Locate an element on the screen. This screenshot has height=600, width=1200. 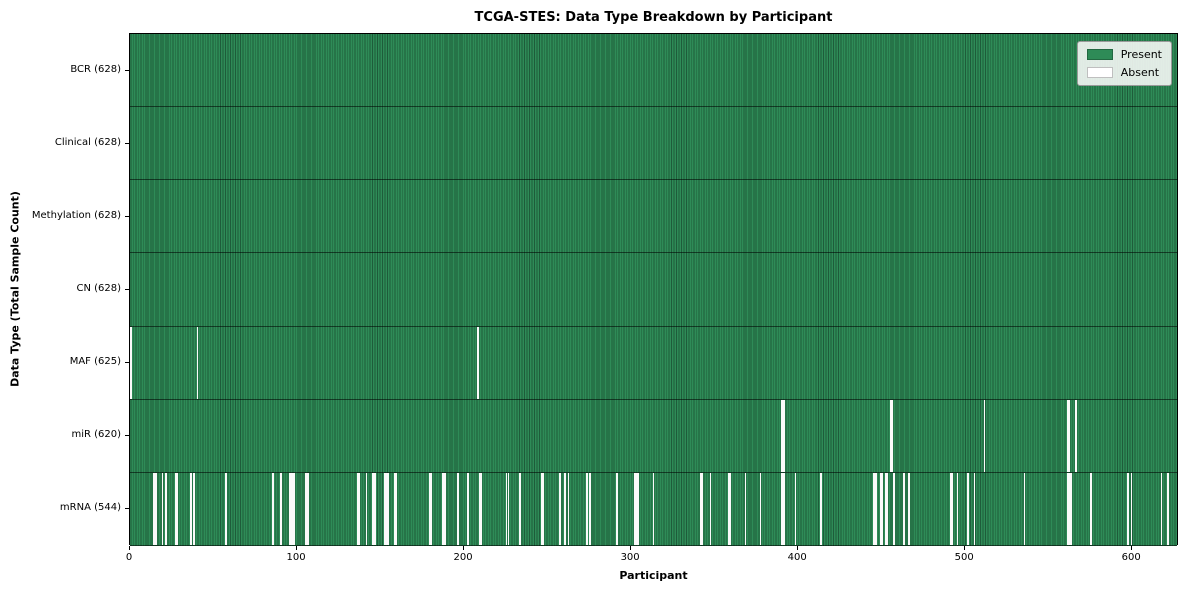
y-tick-label: BCR (628) is located at coordinates (95, 69).